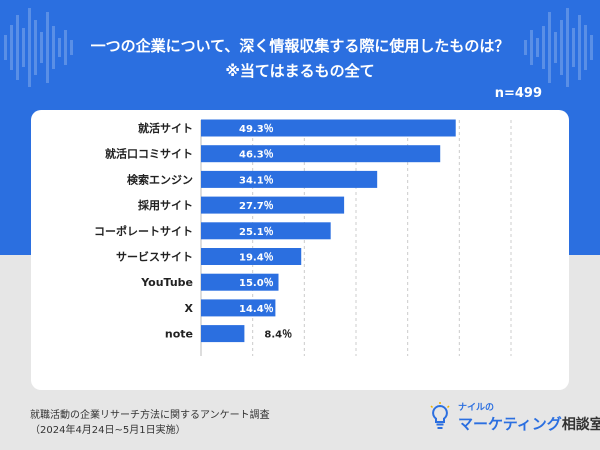 The image size is (600, 450). Describe the element at coordinates (166, 282) in the screenshot. I see `category-label: YouTube` at that location.